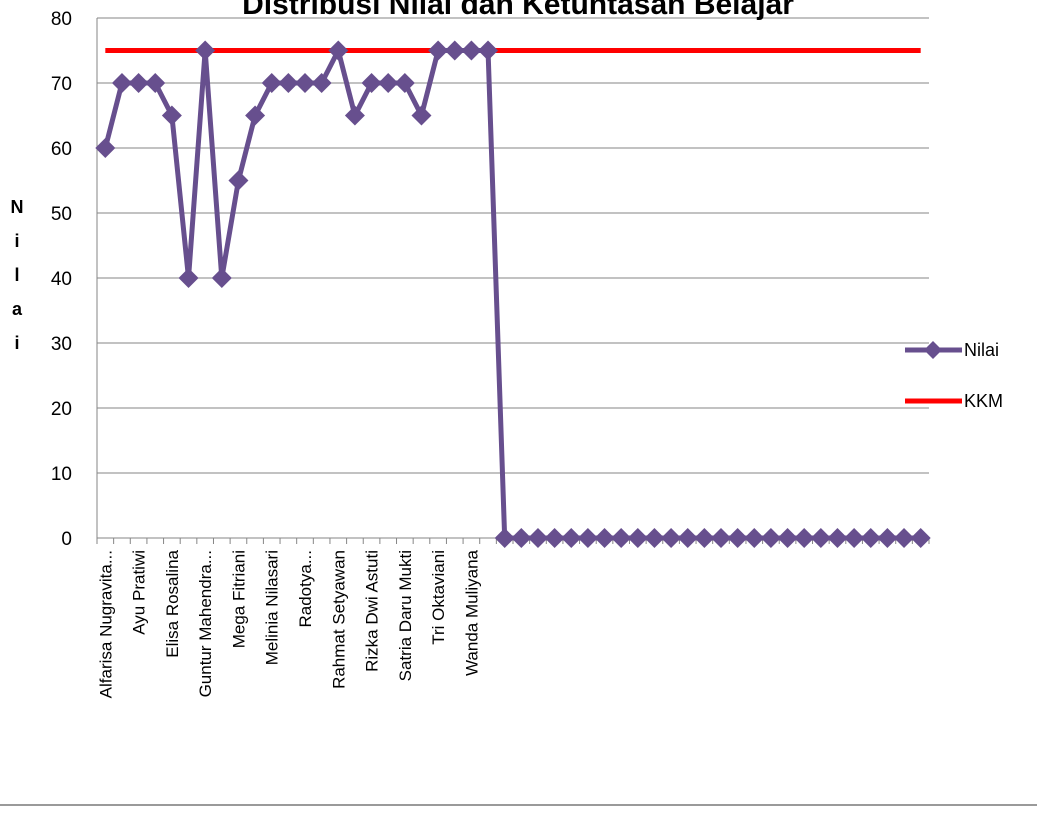  What do you see at coordinates (61, 474) in the screenshot?
I see `y-tick-label: 10` at bounding box center [61, 474].